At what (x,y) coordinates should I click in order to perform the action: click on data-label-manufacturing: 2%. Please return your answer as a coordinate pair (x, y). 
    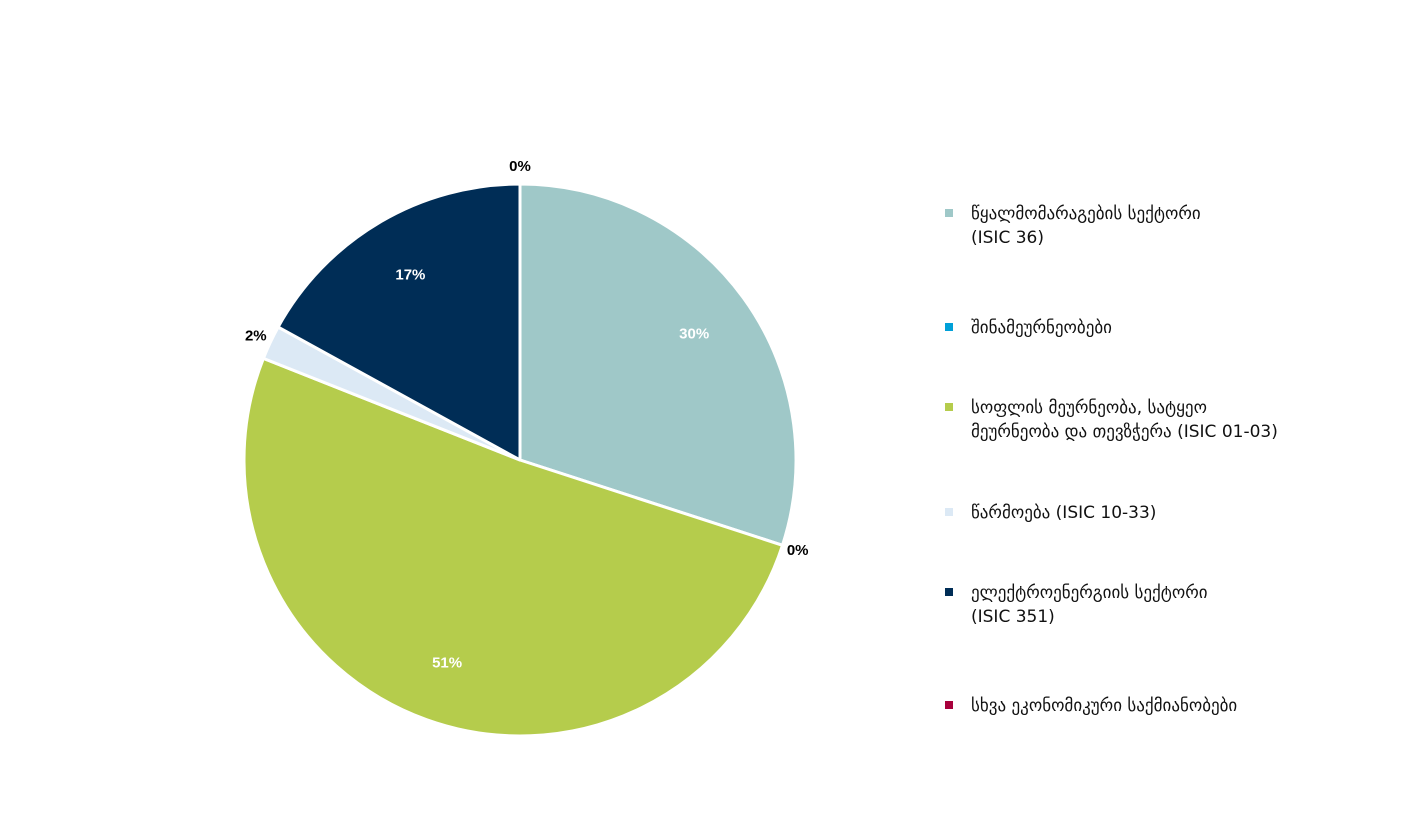
    Looking at the image, I should click on (256, 336).